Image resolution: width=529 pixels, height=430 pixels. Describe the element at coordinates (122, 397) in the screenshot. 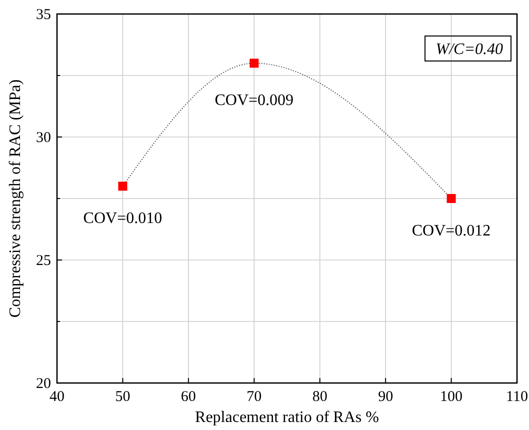

I see `x-tick-label: 50` at that location.